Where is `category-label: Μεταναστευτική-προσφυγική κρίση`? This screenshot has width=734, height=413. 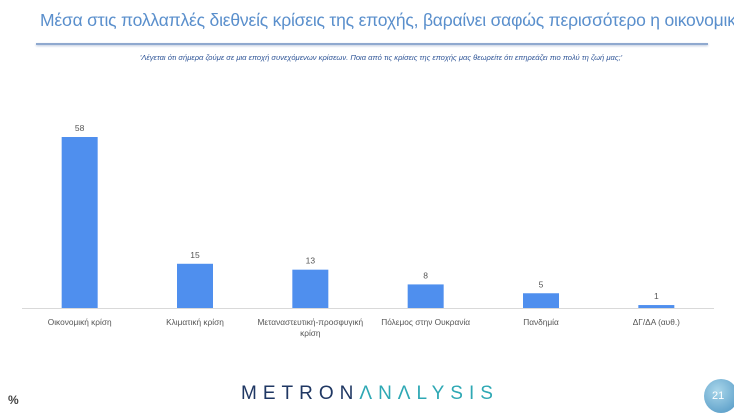
category-label: Μεταναστευτική-προσφυγική κρίση is located at coordinates (311, 327).